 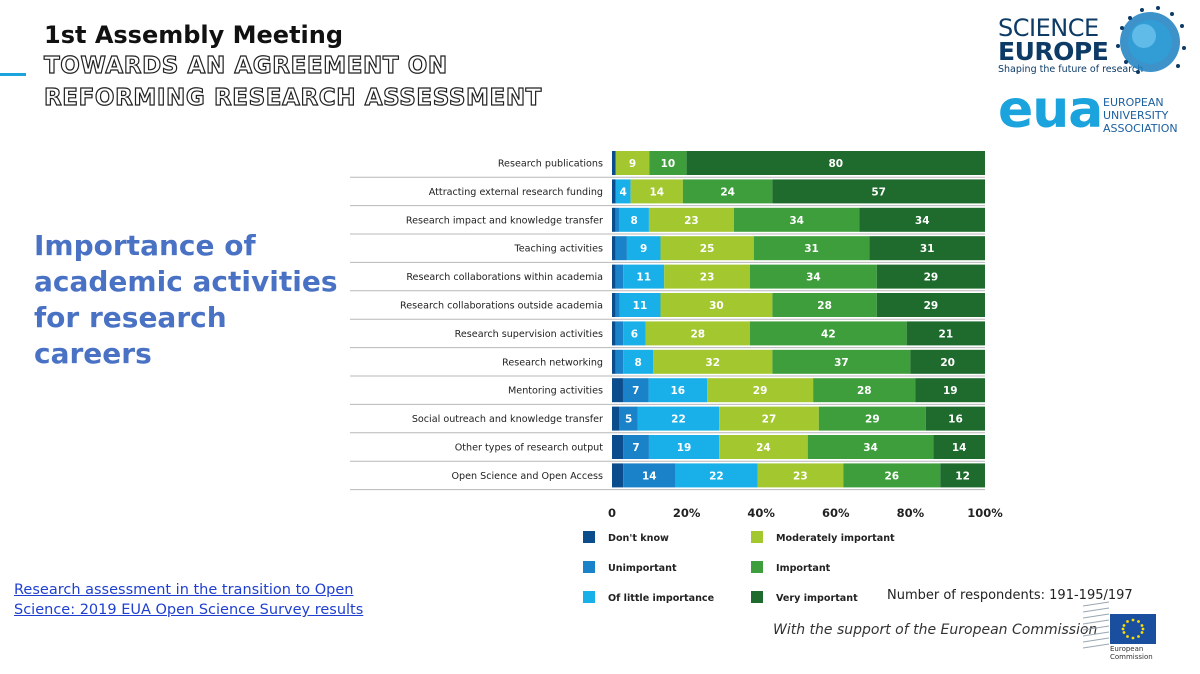 I want to click on data-label: 5, so click(x=628, y=420).